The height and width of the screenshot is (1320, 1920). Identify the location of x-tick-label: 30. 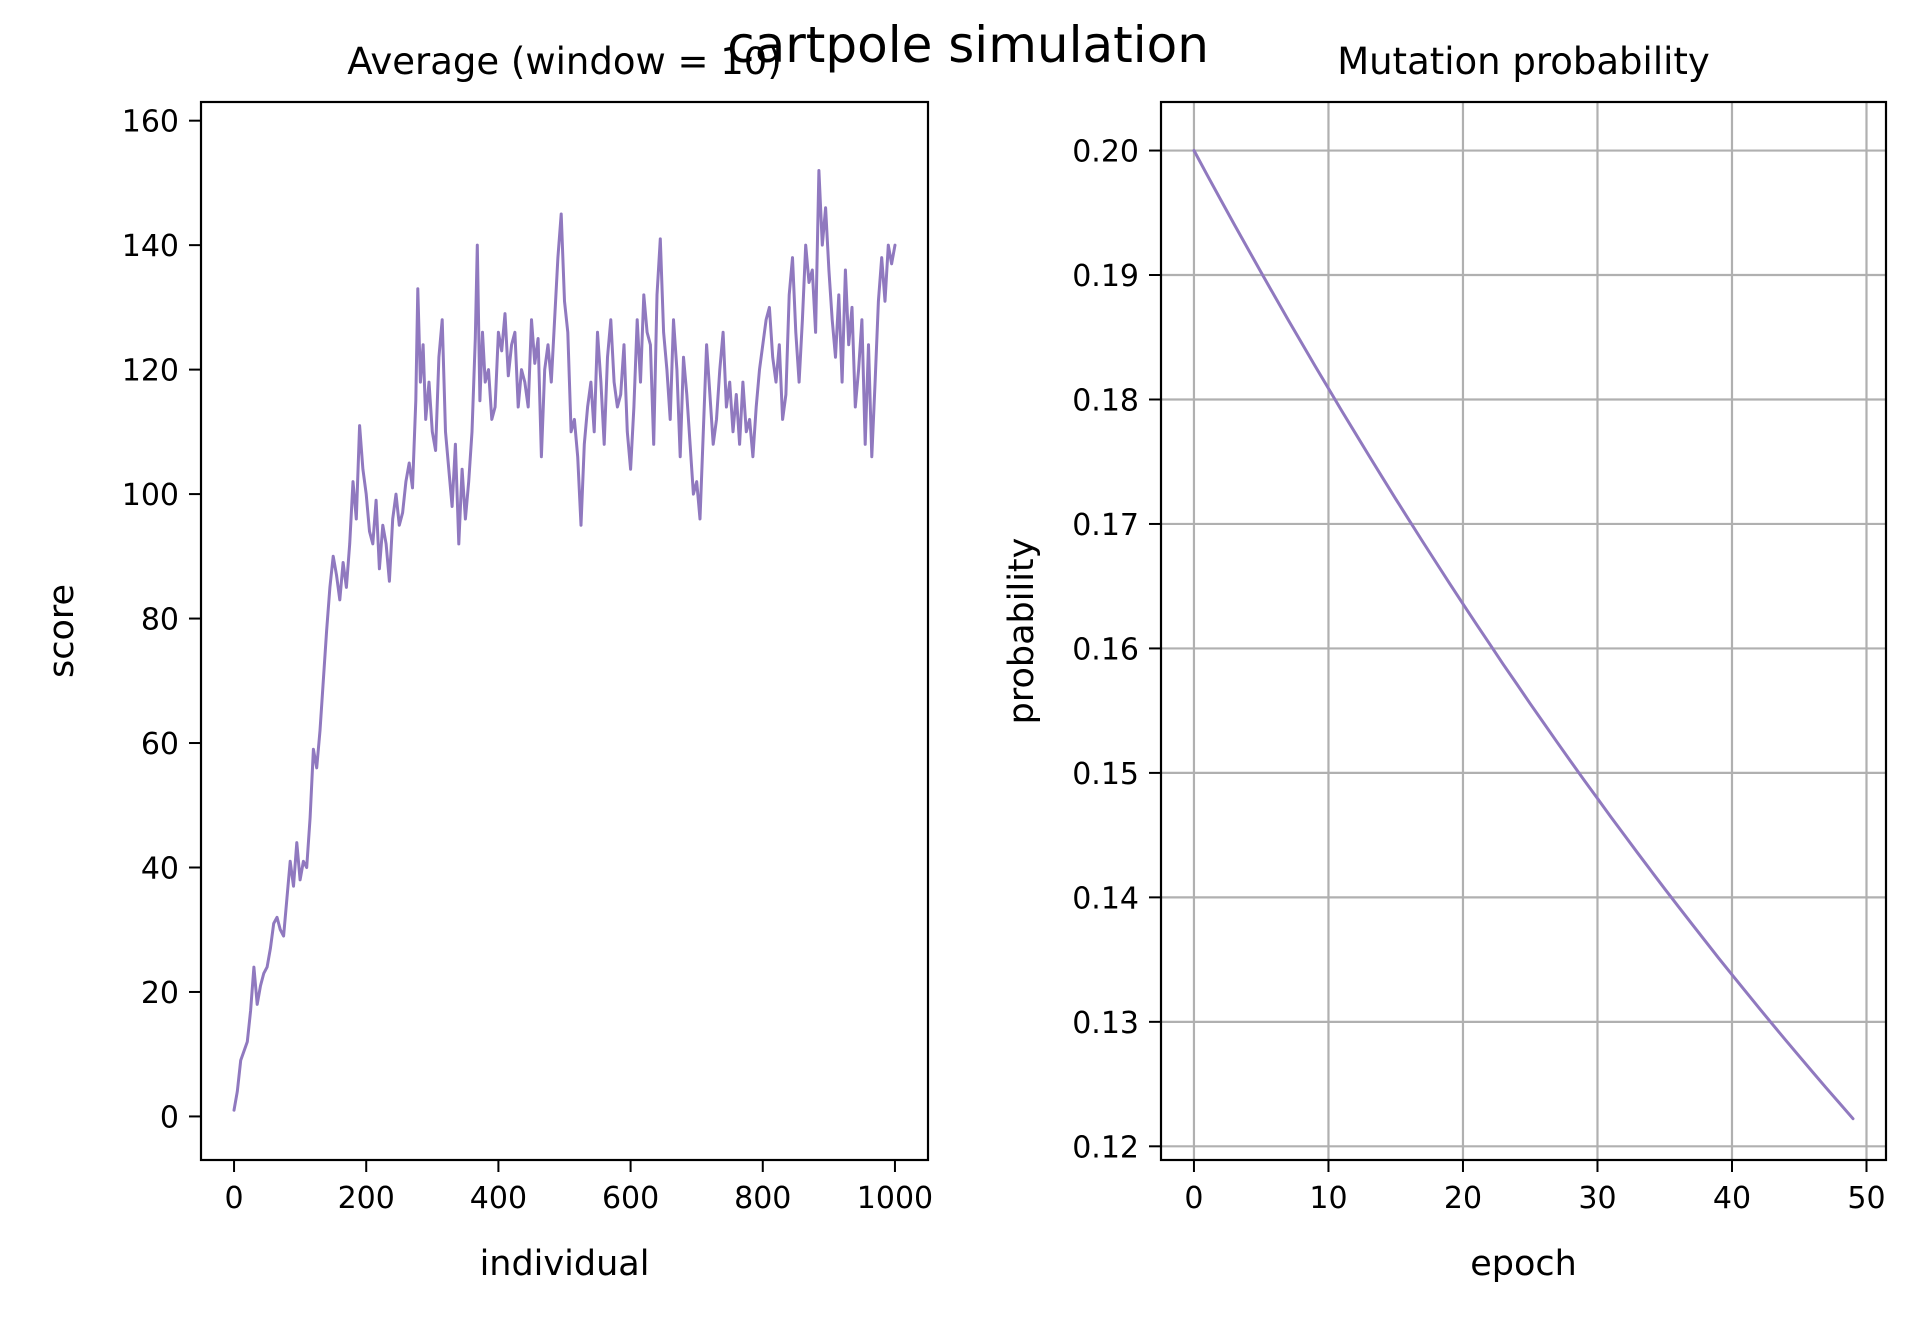
(1597, 1198).